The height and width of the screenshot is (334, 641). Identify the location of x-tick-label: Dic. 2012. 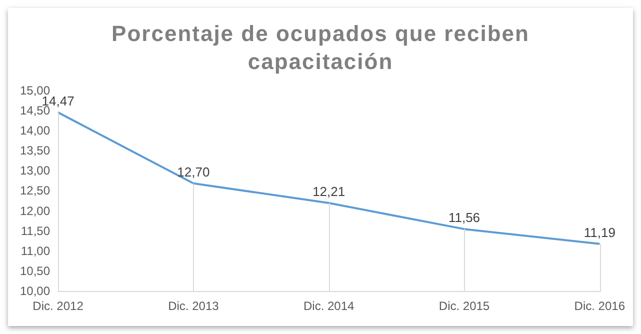
(58, 306).